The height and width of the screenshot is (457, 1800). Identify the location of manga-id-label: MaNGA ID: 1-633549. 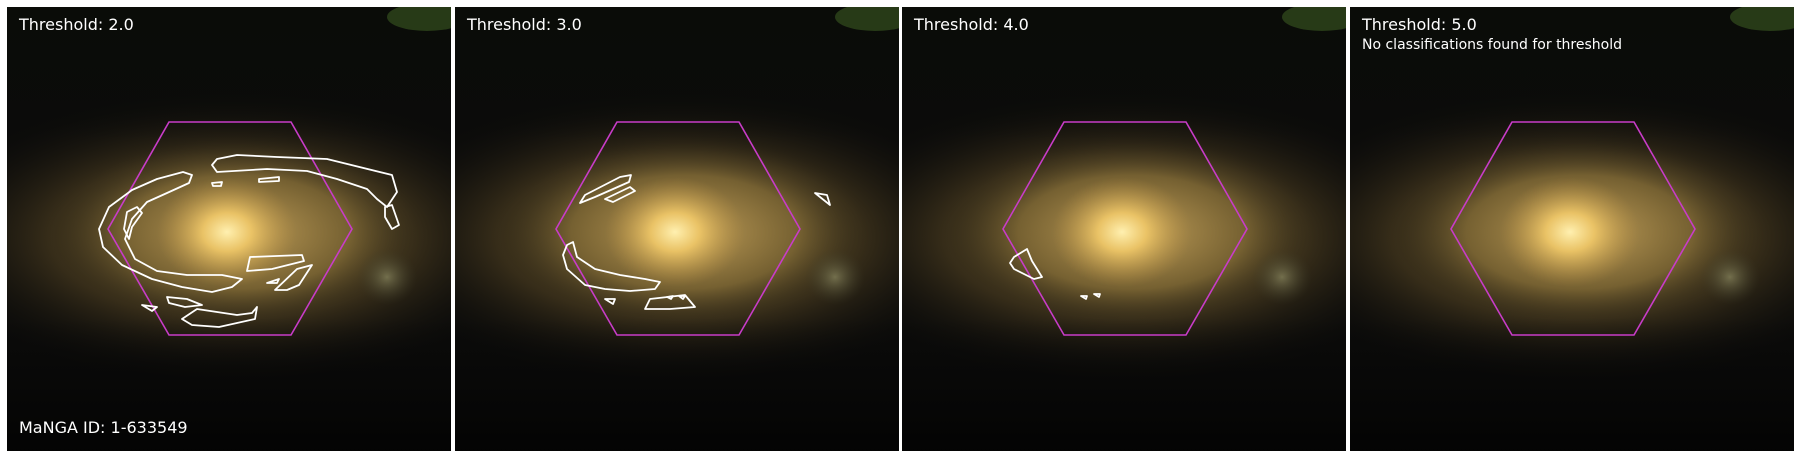
(103, 427).